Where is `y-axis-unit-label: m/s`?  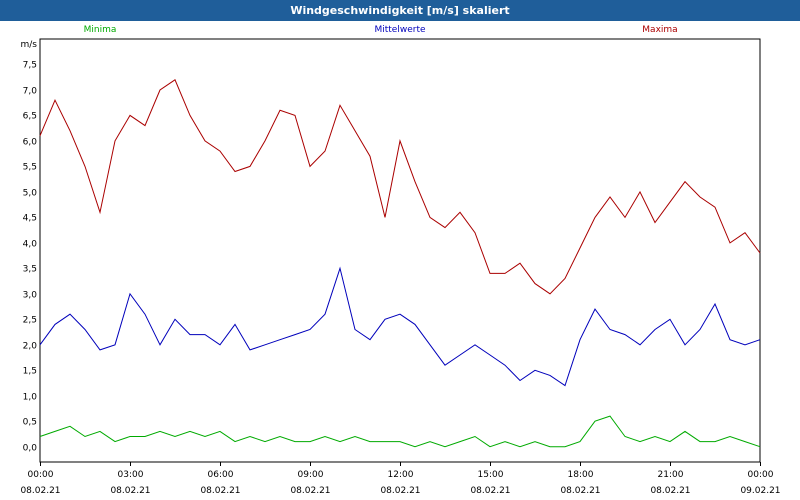 y-axis-unit-label: m/s is located at coordinates (29, 45).